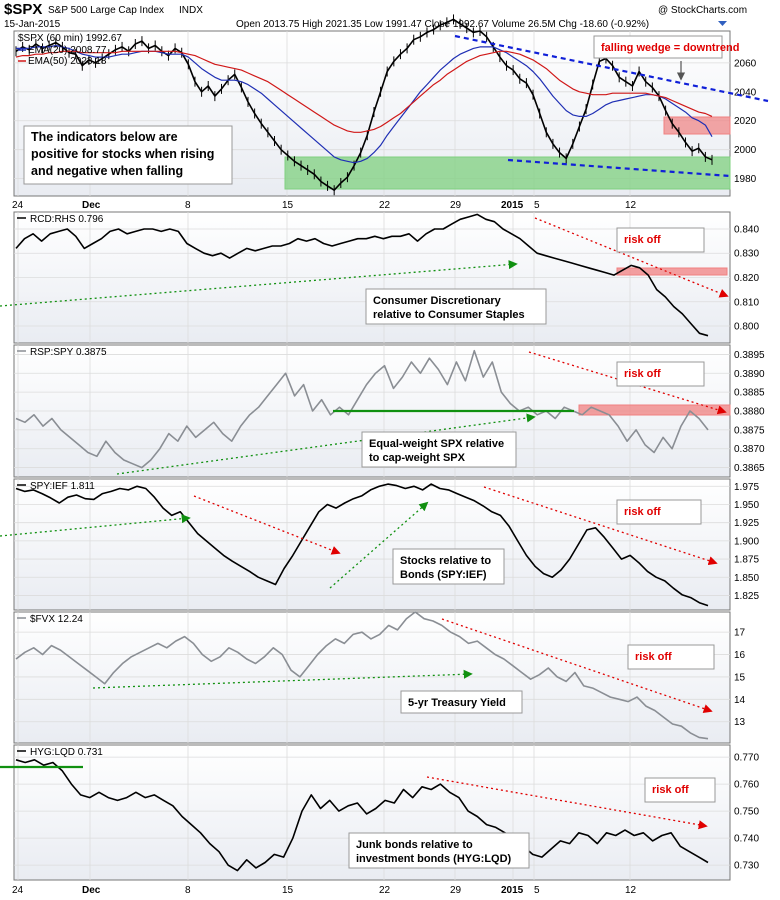  What do you see at coordinates (642, 374) in the screenshot?
I see `rsp-riskoff-box-line-0: risk off` at bounding box center [642, 374].